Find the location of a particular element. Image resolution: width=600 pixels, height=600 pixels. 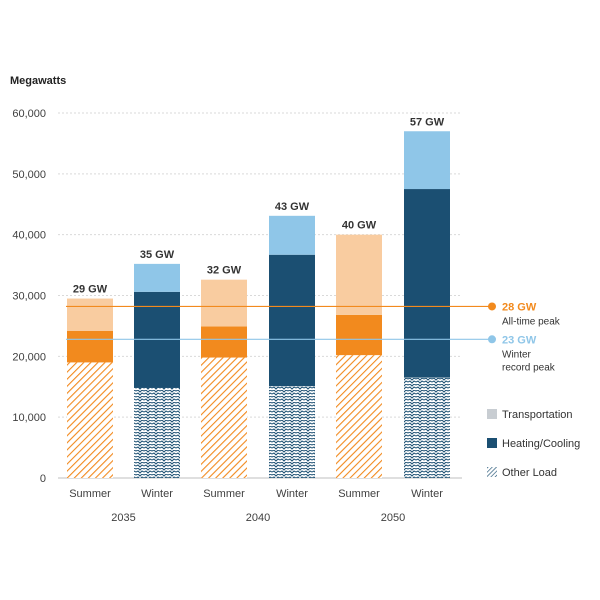

bar-2050-winter: 57 GW is located at coordinates (427, 297).